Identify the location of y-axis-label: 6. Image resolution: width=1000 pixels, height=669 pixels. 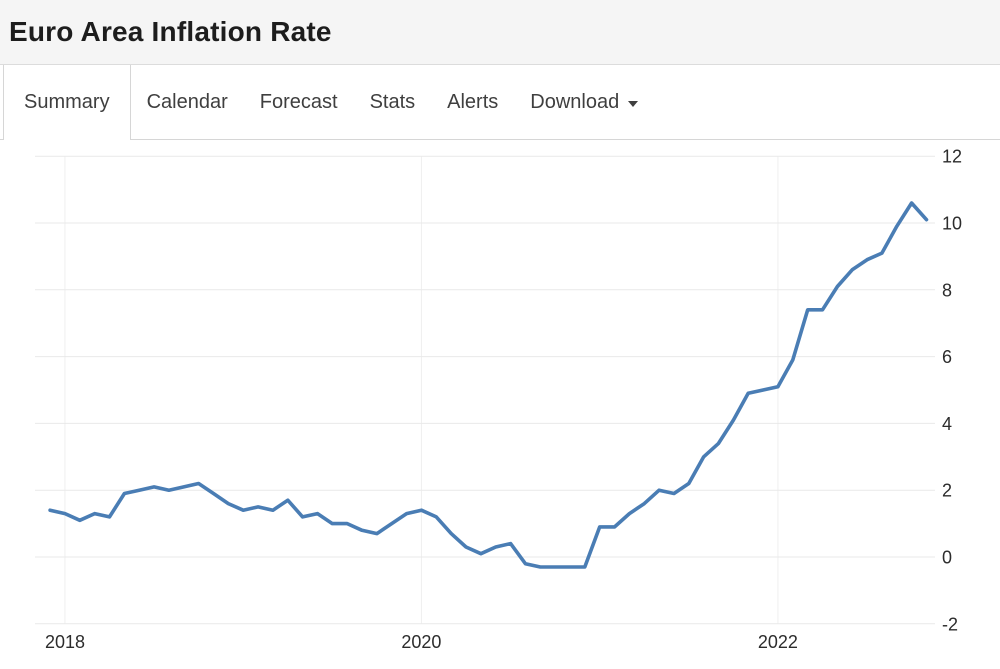
(947, 357).